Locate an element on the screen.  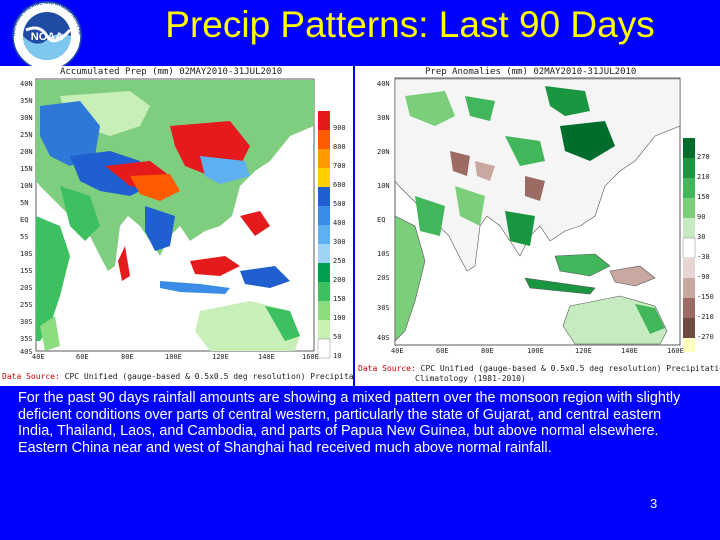
legend-value: 100 is located at coordinates (339, 318).